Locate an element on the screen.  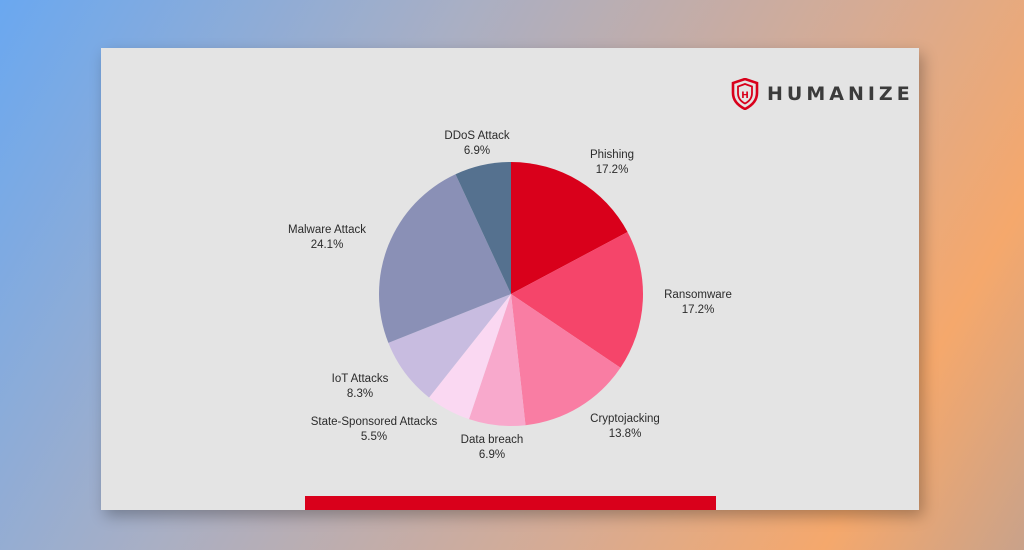
accent-bar is located at coordinates (510, 503).